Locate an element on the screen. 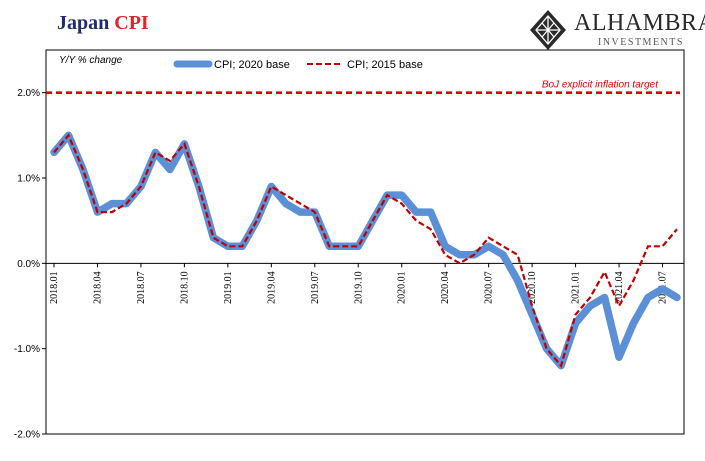  y-tick-label: -2.0% is located at coordinates (27, 435).